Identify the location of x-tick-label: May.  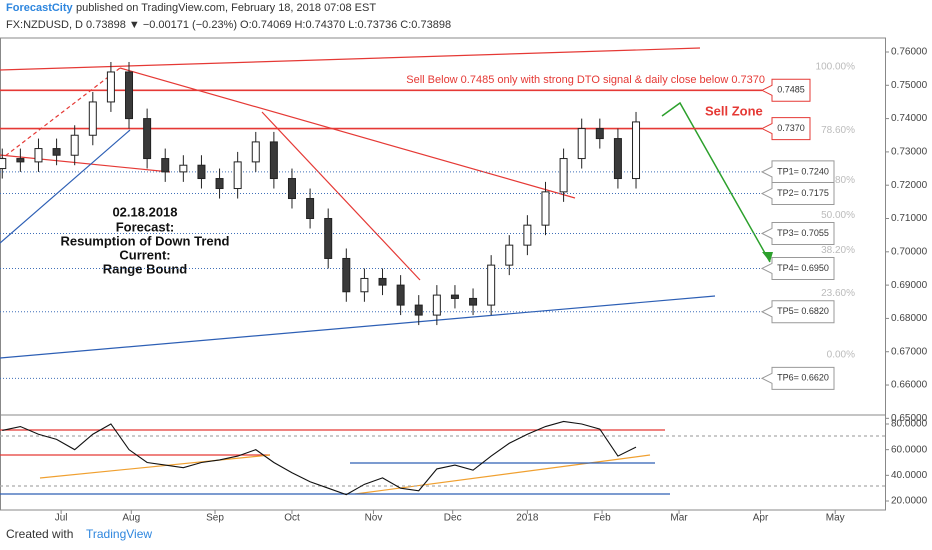
(835, 518).